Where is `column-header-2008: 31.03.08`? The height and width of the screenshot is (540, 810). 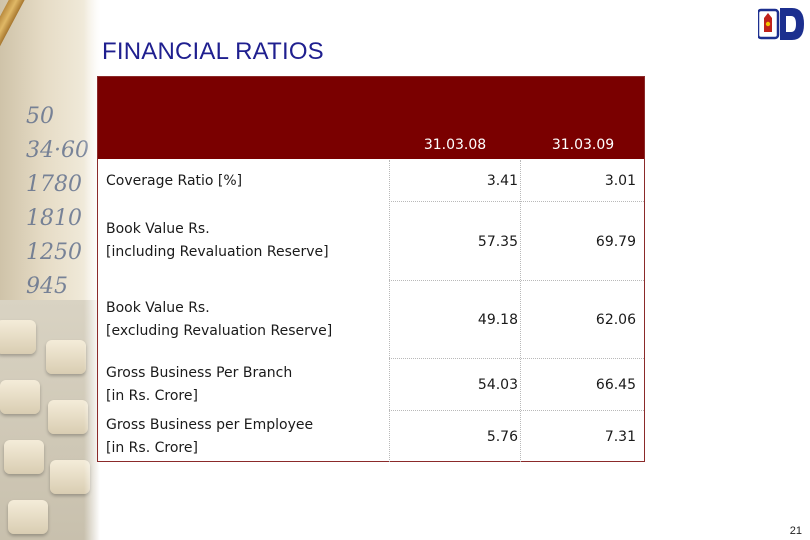
column-header-2008: 31.03.08 is located at coordinates (455, 145).